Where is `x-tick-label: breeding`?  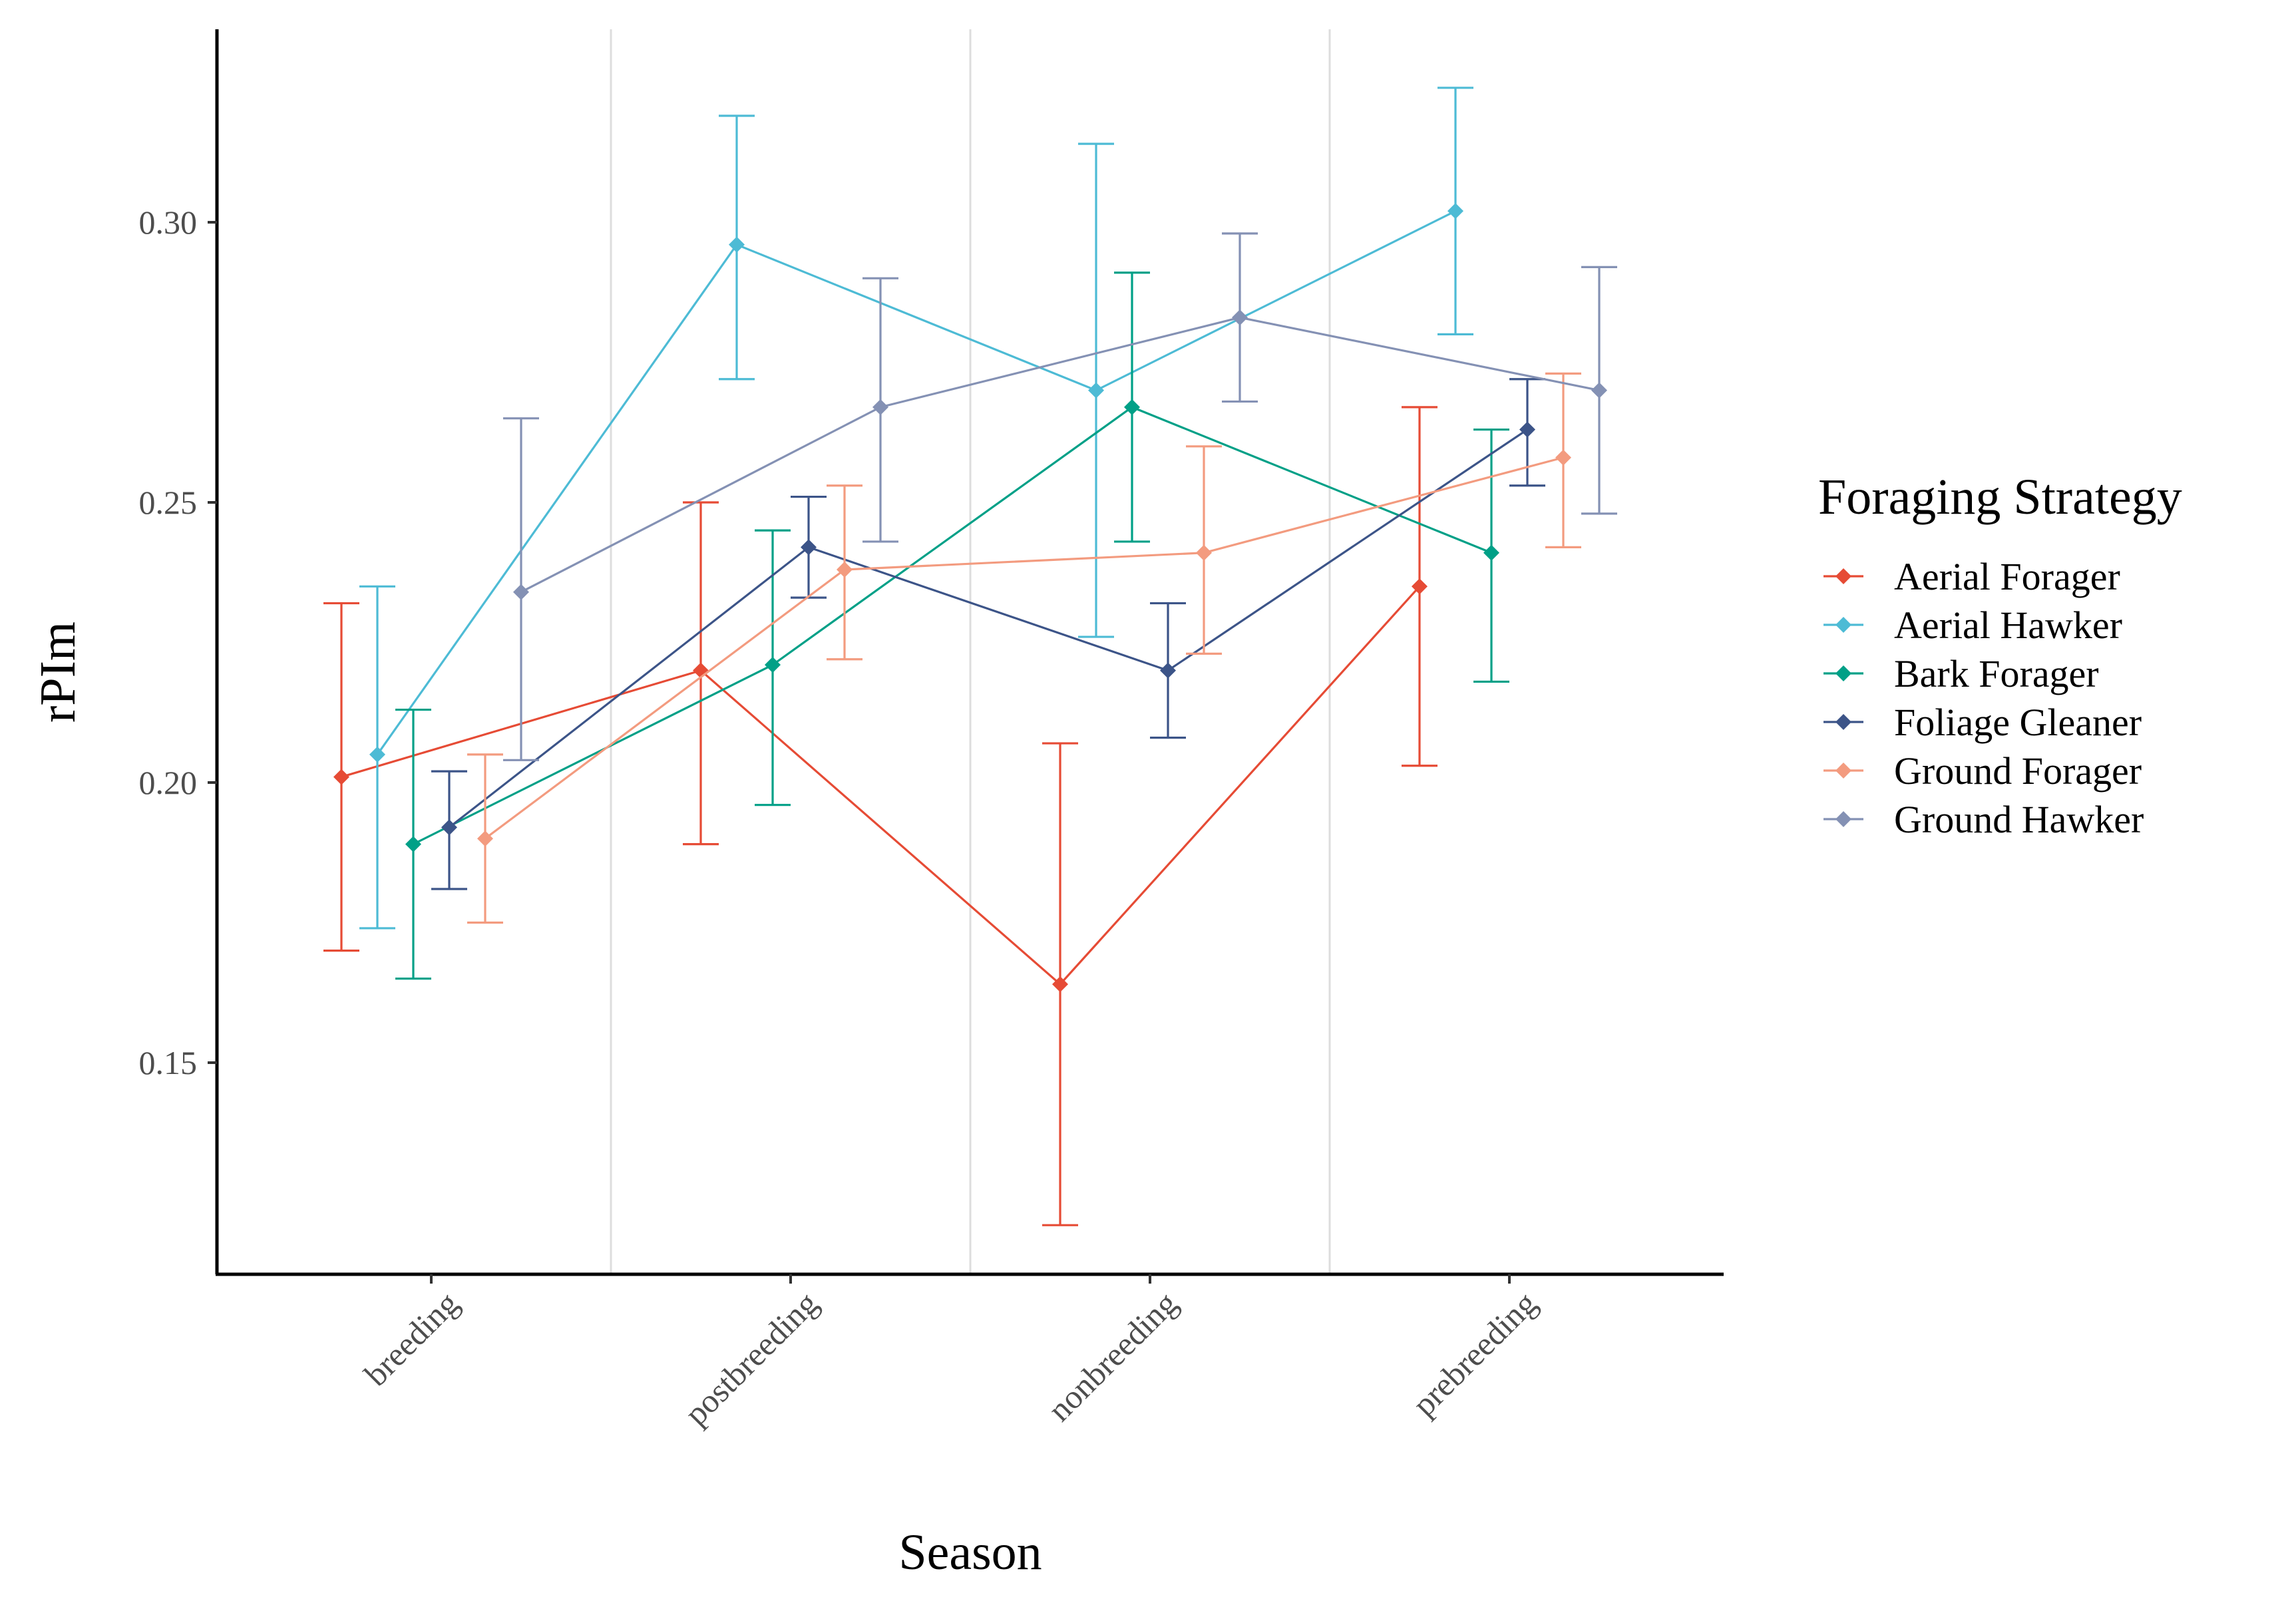 x-tick-label: breeding is located at coordinates (411, 1338).